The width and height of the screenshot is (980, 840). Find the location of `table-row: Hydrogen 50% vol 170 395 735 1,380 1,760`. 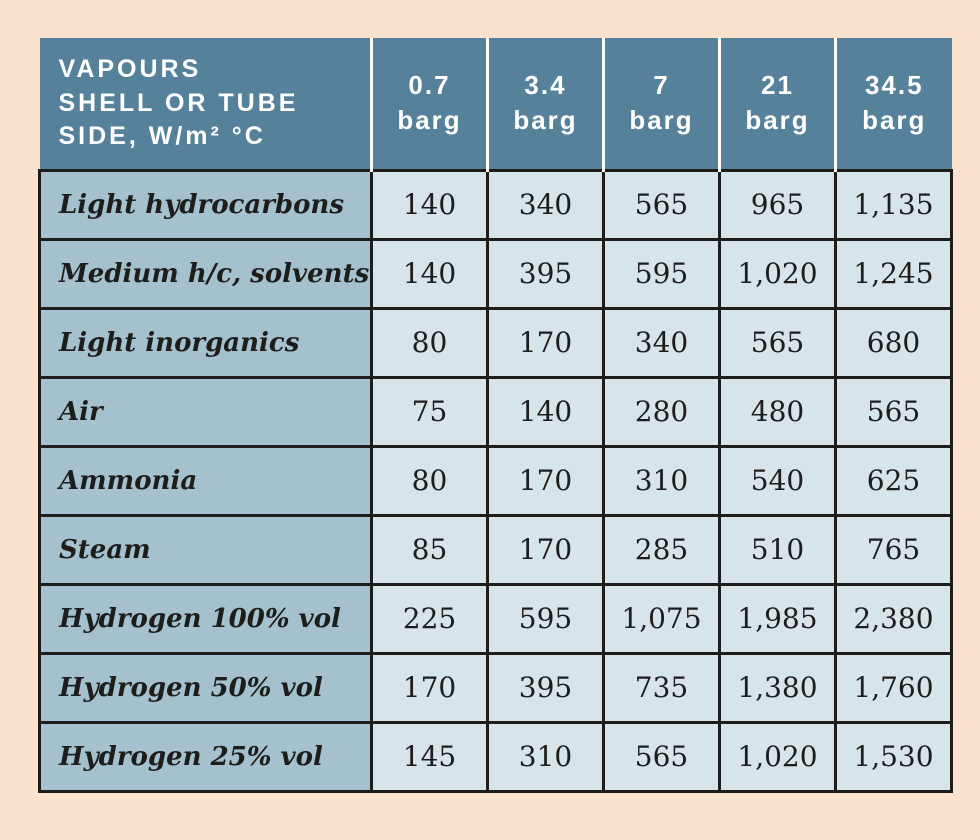

table-row: Hydrogen 50% vol 170 395 735 1,380 1,760 is located at coordinates (495, 687).